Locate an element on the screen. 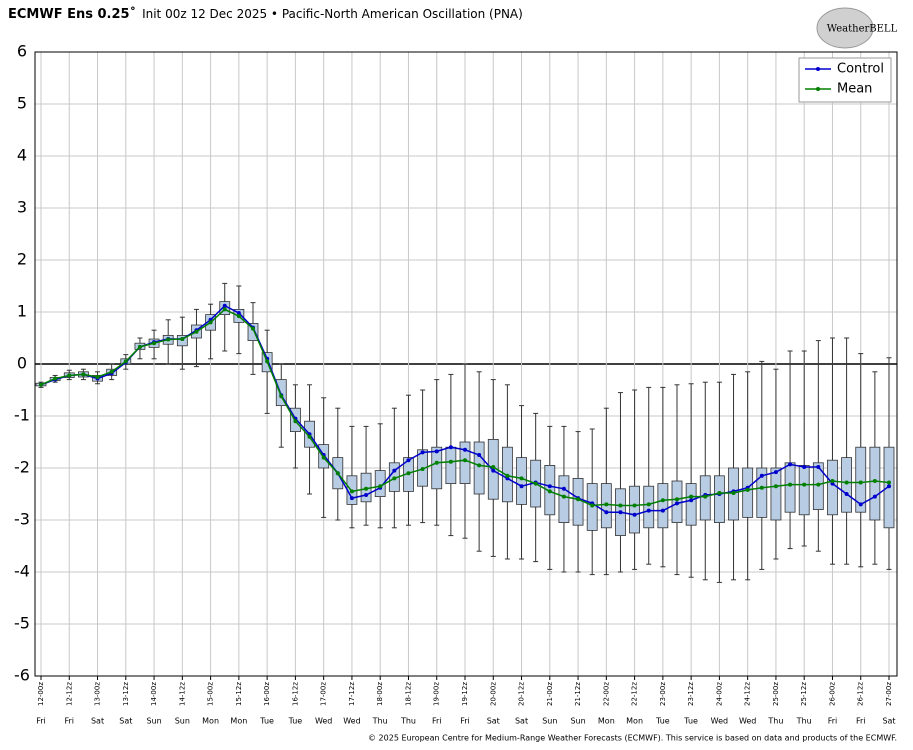 This screenshot has width=913, height=750. x-tick-label: 18-00z is located at coordinates (380, 694).